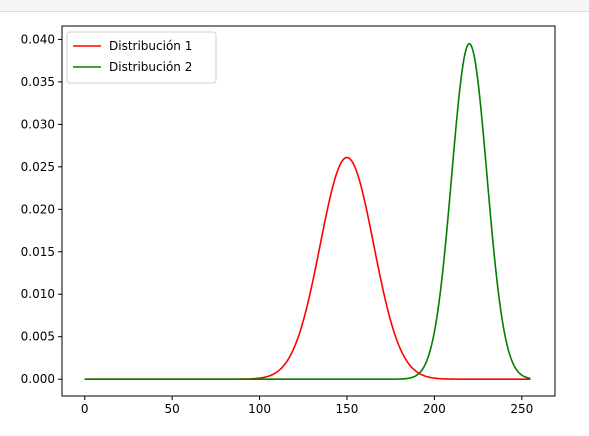  Describe the element at coordinates (38, 252) in the screenshot. I see `y-tick-label: 0.015` at that location.